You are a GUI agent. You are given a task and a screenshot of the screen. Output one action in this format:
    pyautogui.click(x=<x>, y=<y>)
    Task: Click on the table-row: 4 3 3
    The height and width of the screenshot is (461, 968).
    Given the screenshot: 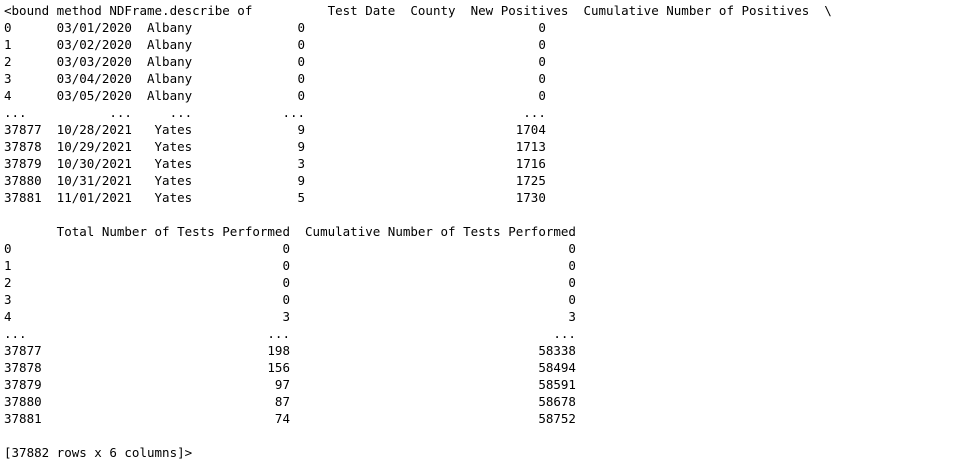 What is the action you would take?
    pyautogui.click(x=290, y=316)
    